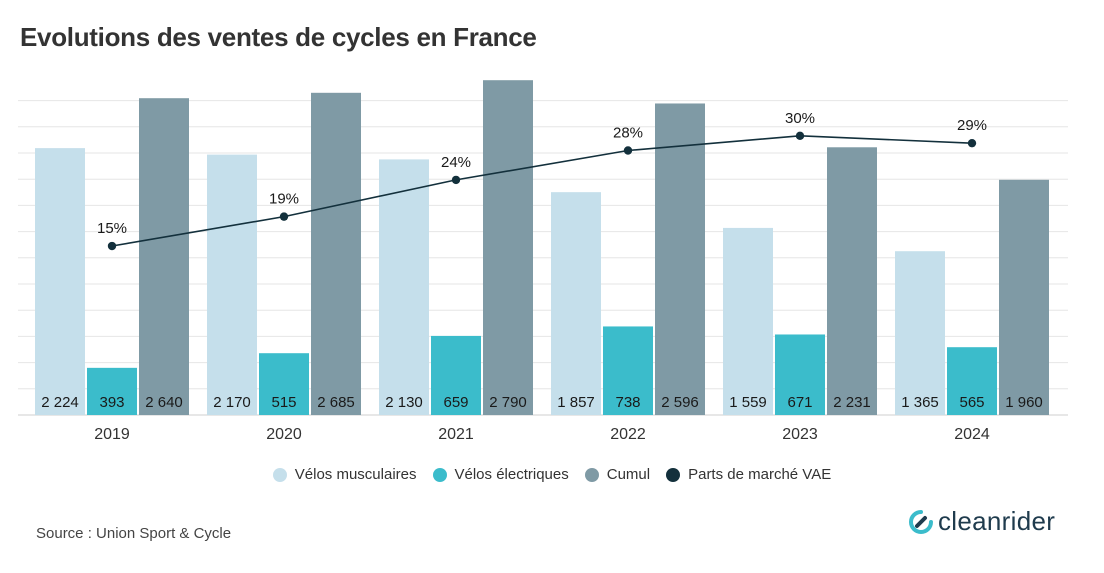 This screenshot has height=573, width=1104. What do you see at coordinates (336, 254) in the screenshot?
I see `bar-cumul-2020` at bounding box center [336, 254].